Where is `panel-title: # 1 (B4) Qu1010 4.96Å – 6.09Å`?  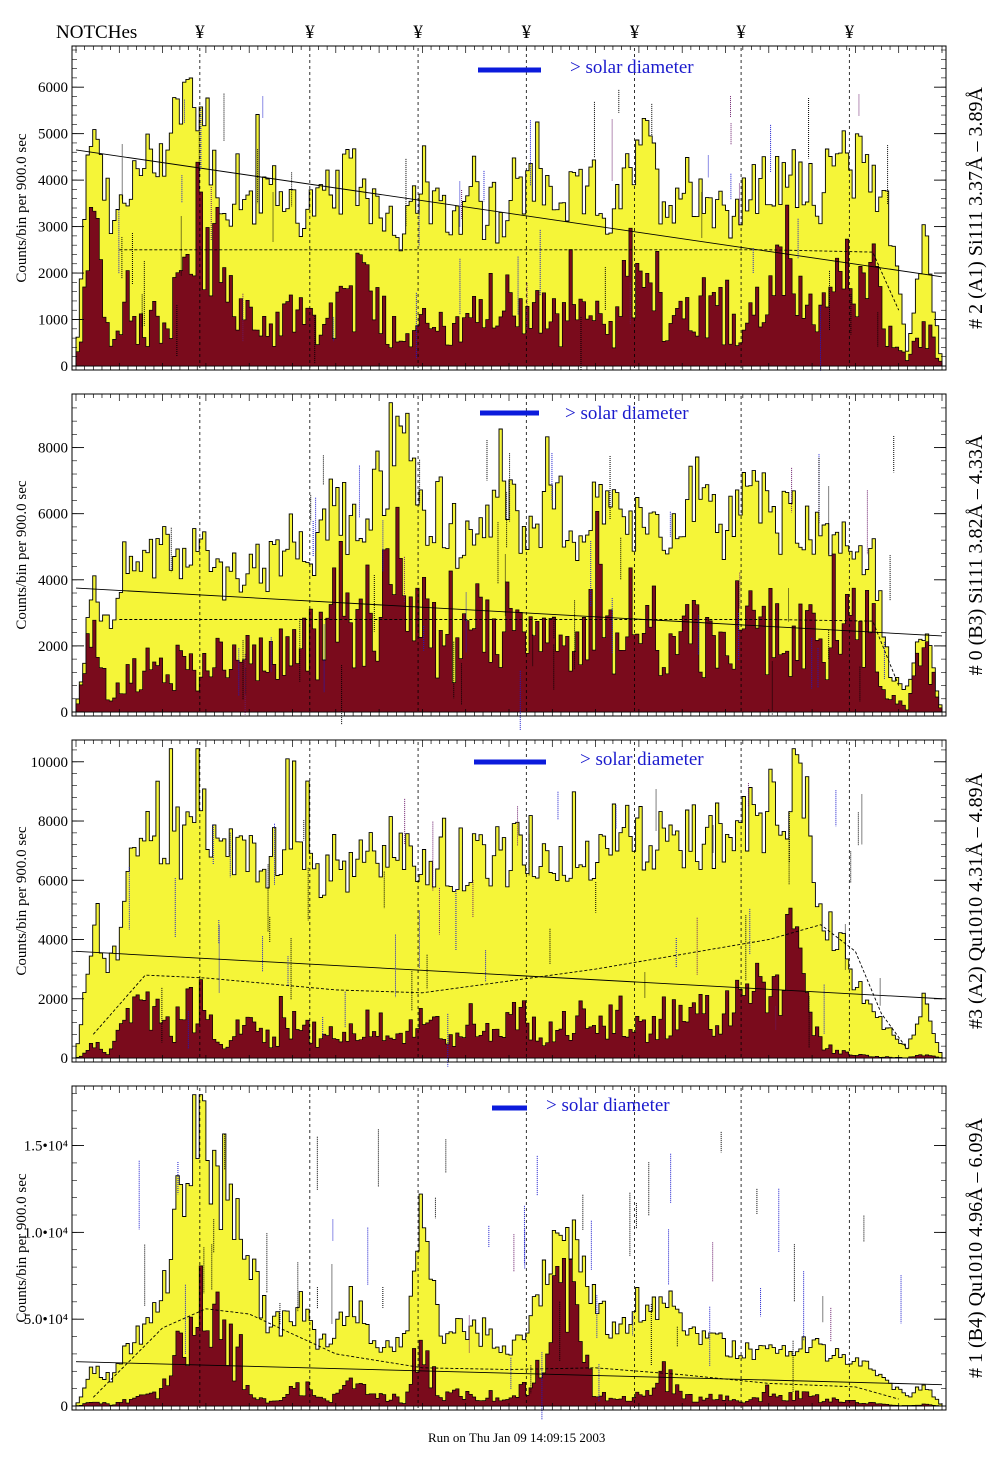
panel-title: # 1 (B4) Qu1010 4.96Å – 6.09Å is located at coordinates (976, 1247).